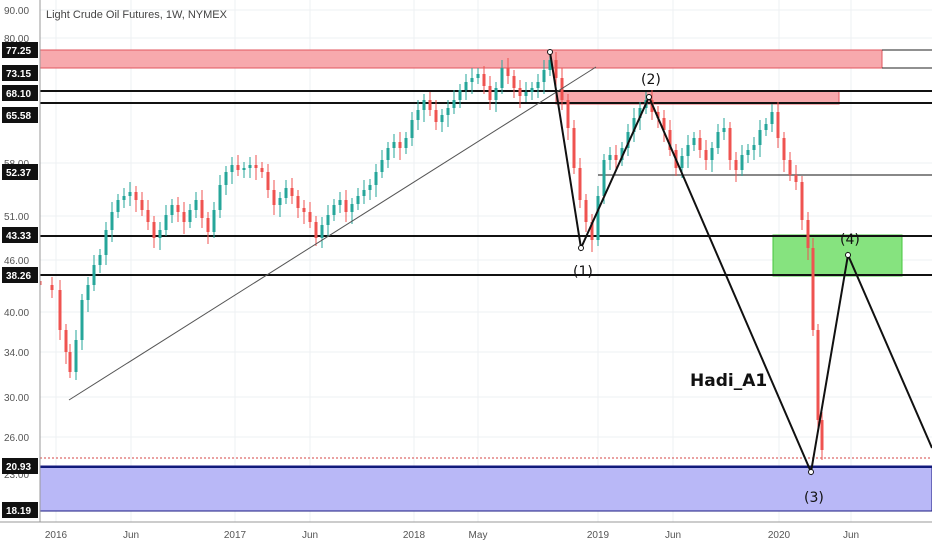 This screenshot has width=932, height=550. I want to click on price-box-label: 73.15, so click(18, 74).